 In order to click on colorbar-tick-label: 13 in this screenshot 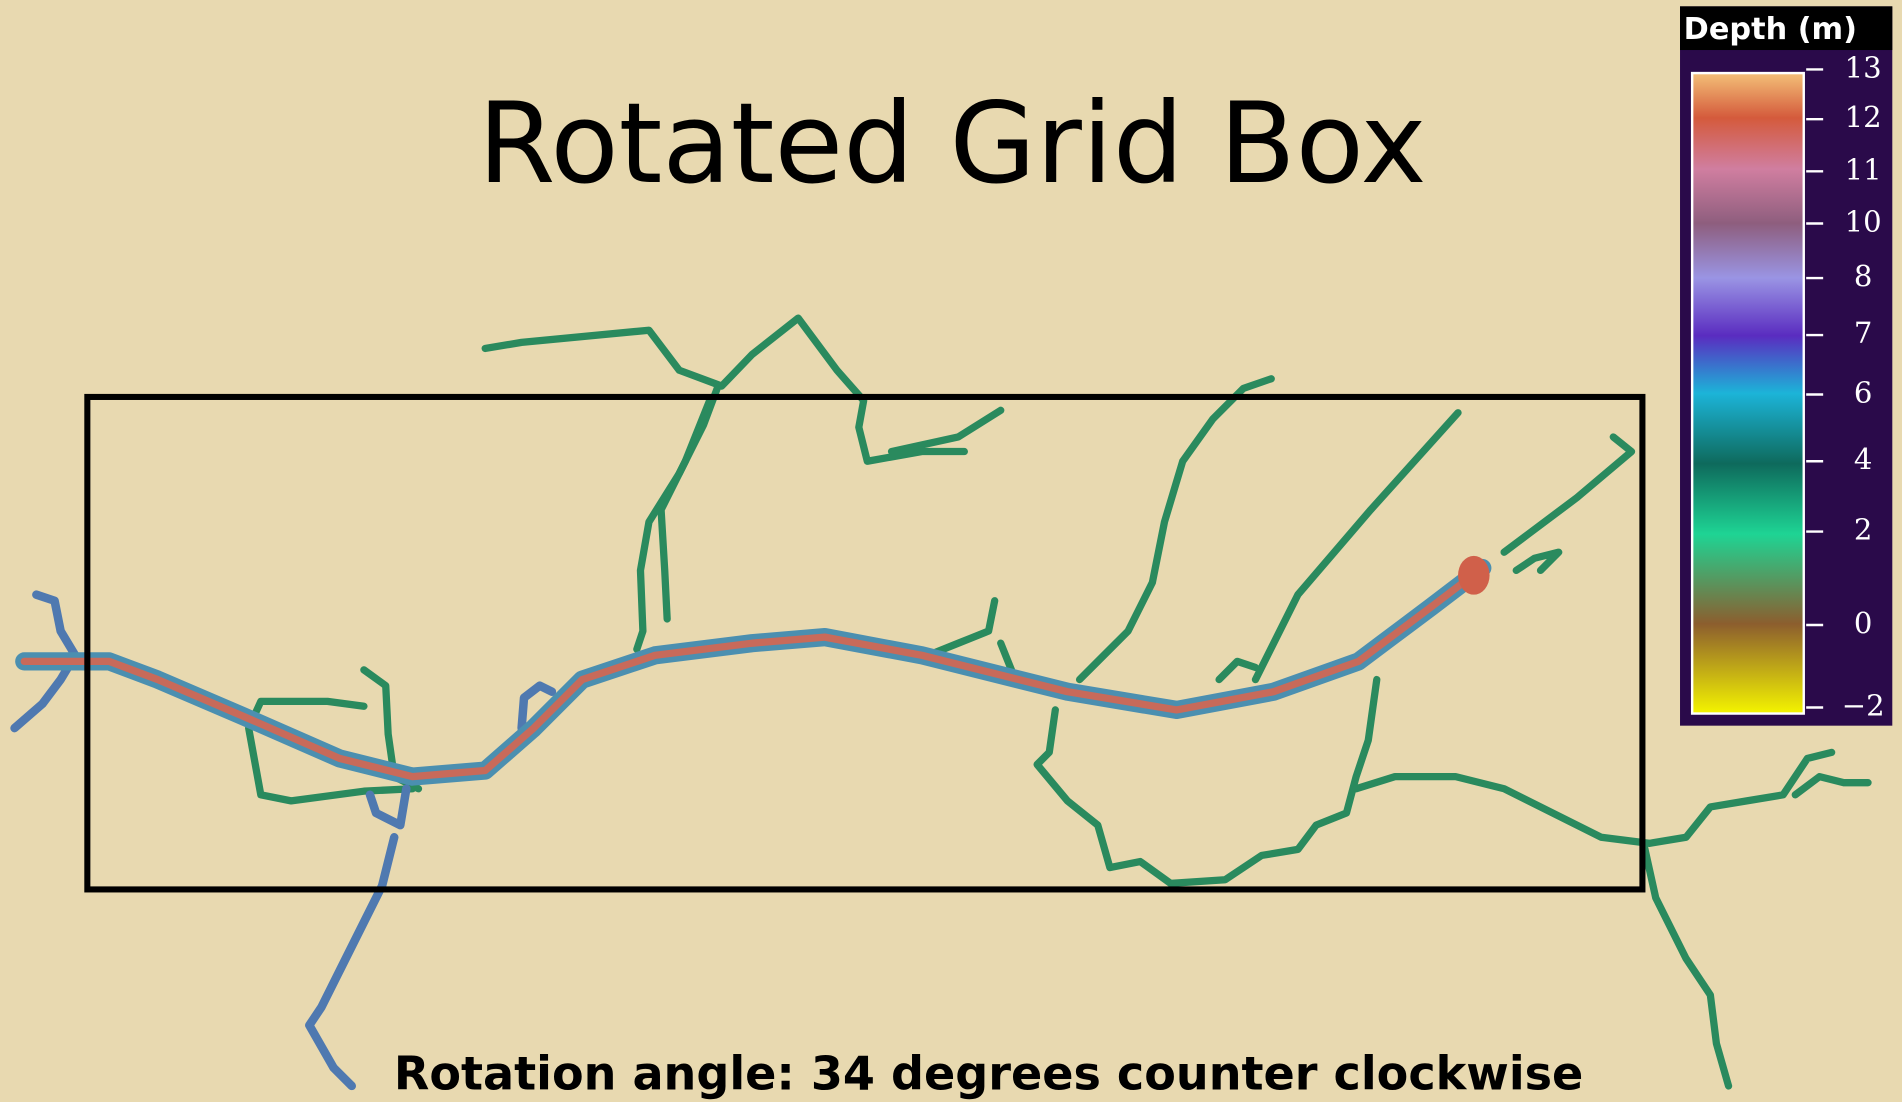, I will do `click(1863, 67)`.